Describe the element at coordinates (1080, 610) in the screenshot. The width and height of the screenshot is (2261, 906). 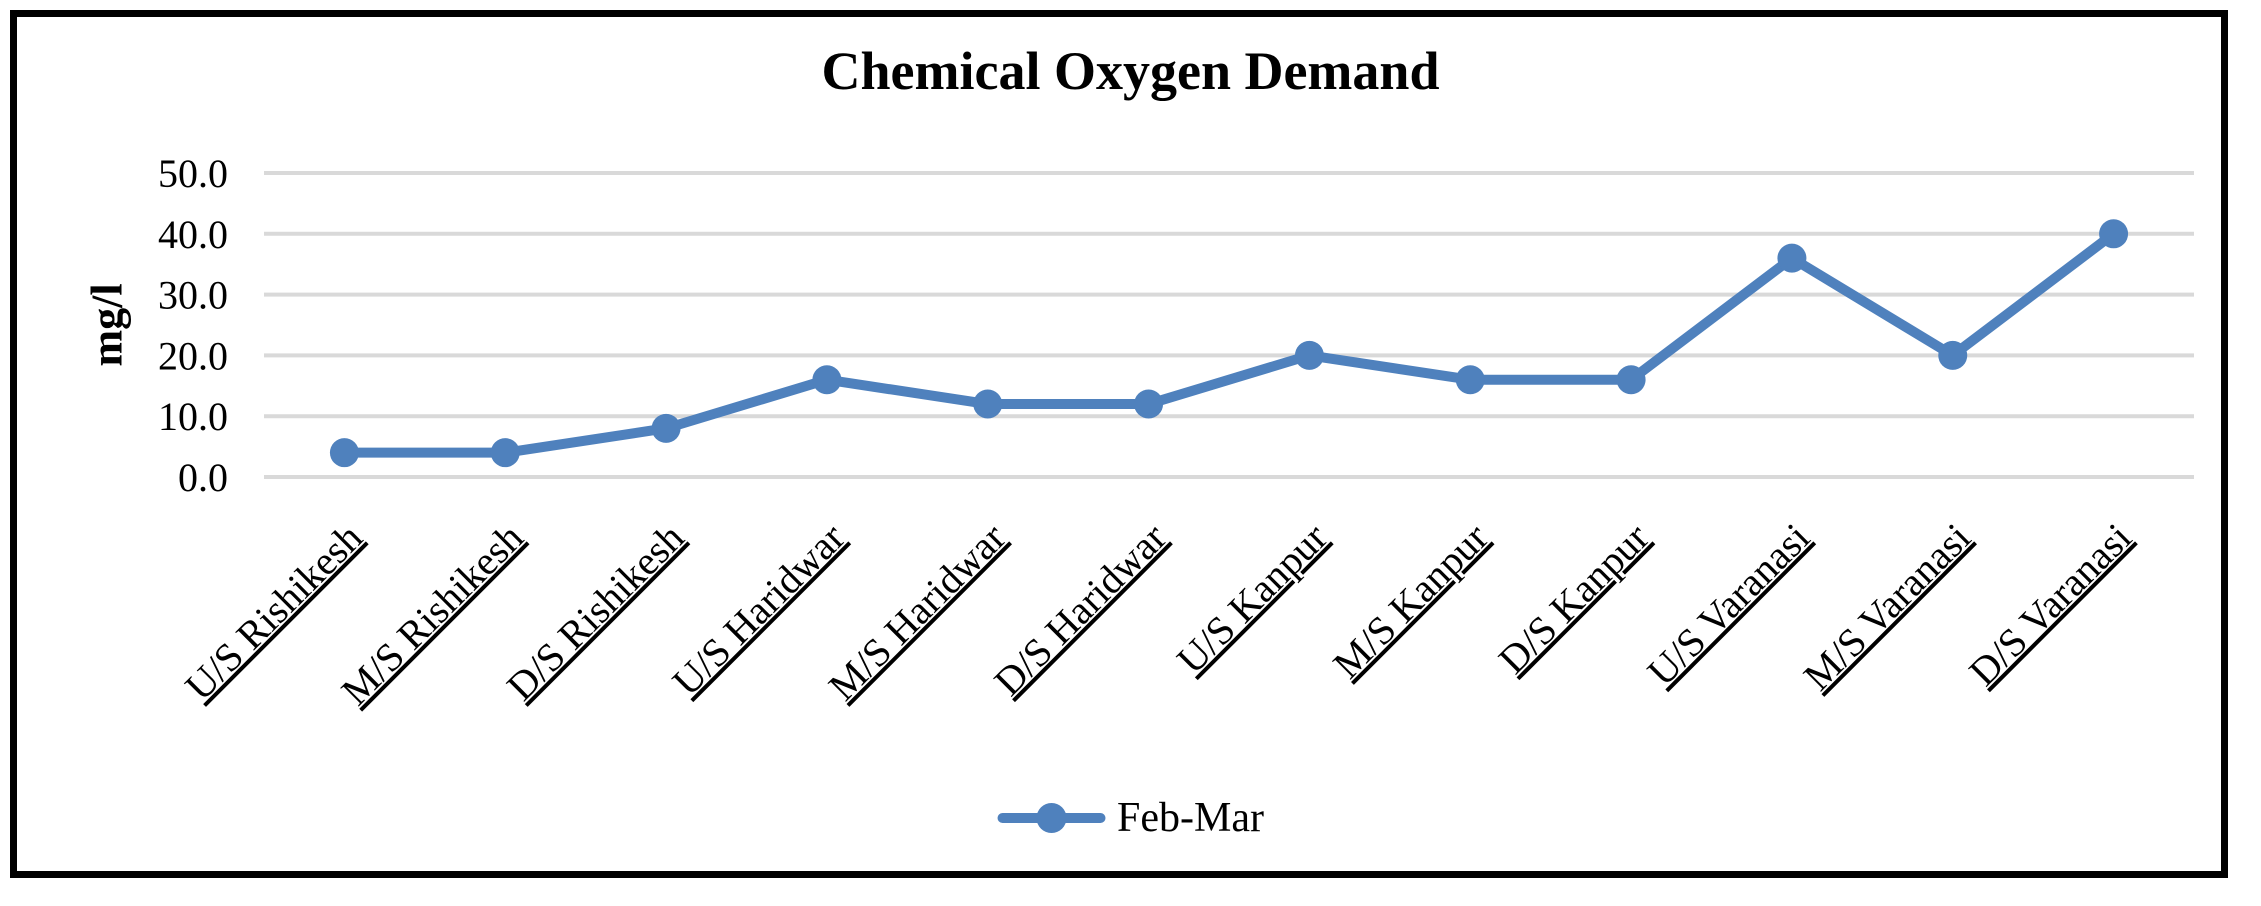
I see `x-axis-label: D/S Haridwar` at that location.